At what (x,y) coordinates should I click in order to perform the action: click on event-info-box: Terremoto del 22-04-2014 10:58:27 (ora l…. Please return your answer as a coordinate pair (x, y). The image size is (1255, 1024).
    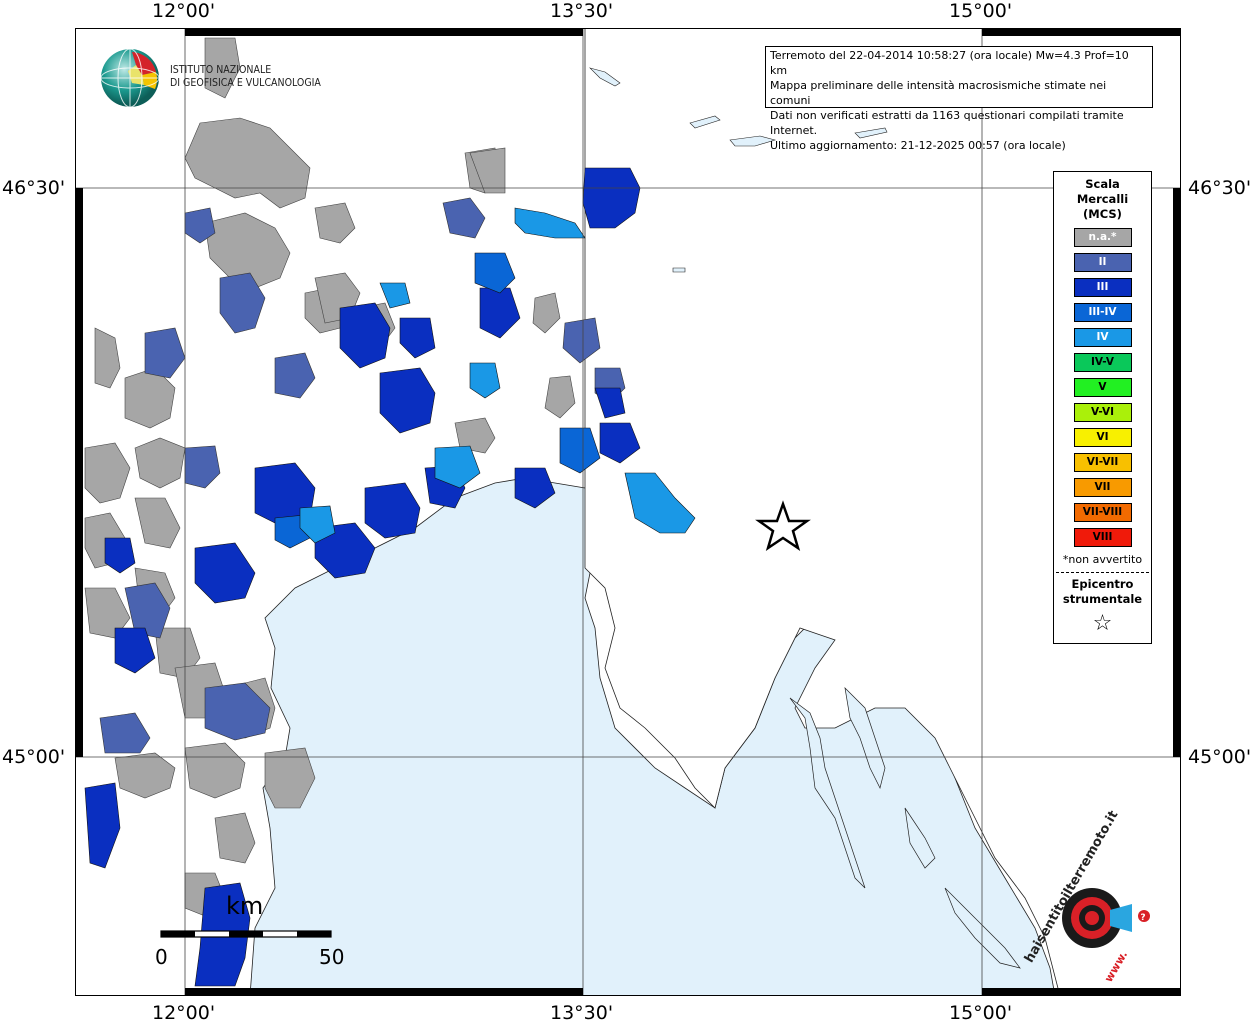
    Looking at the image, I should click on (959, 99).